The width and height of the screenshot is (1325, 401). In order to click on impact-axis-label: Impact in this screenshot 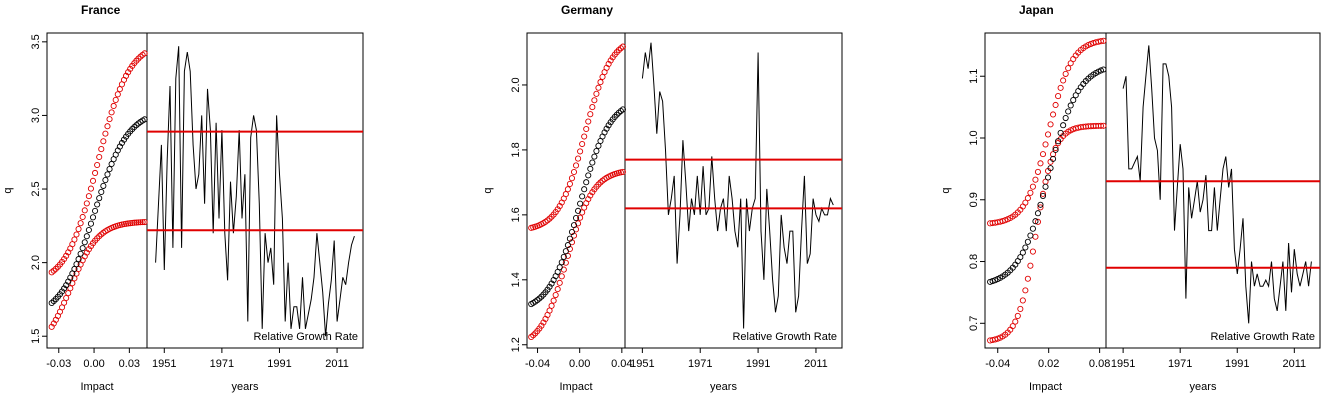, I will do `click(575, 387)`.